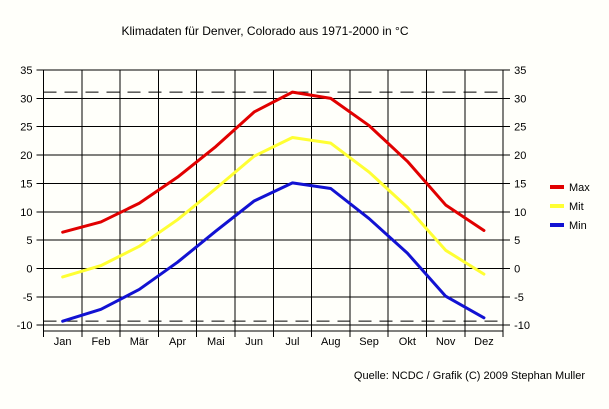  Describe the element at coordinates (292, 342) in the screenshot. I see `month-label: Jul` at that location.